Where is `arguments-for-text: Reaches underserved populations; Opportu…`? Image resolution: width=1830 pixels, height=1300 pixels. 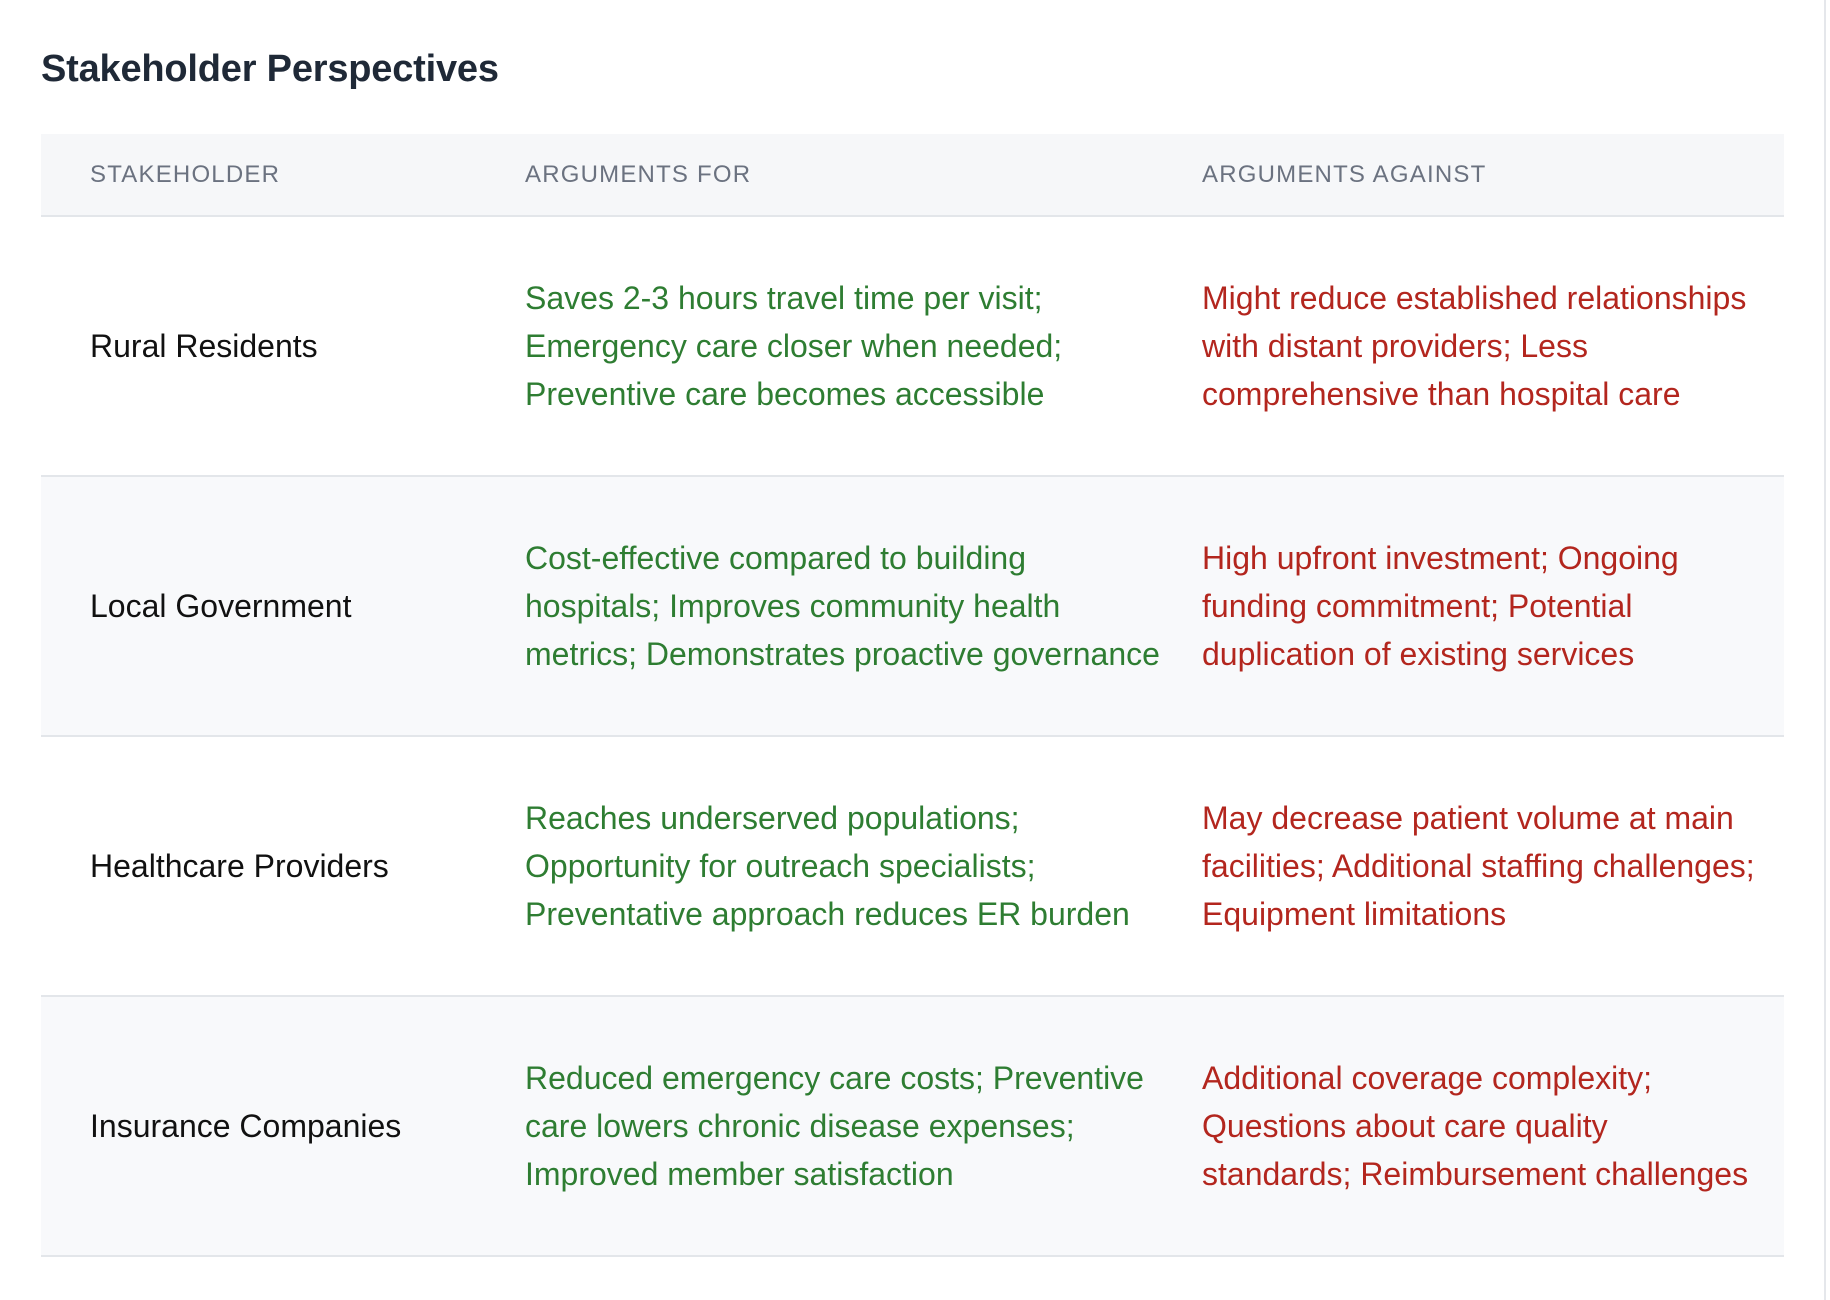 arguments-for-text: Reaches underserved populations; Opportu… is located at coordinates (827, 866).